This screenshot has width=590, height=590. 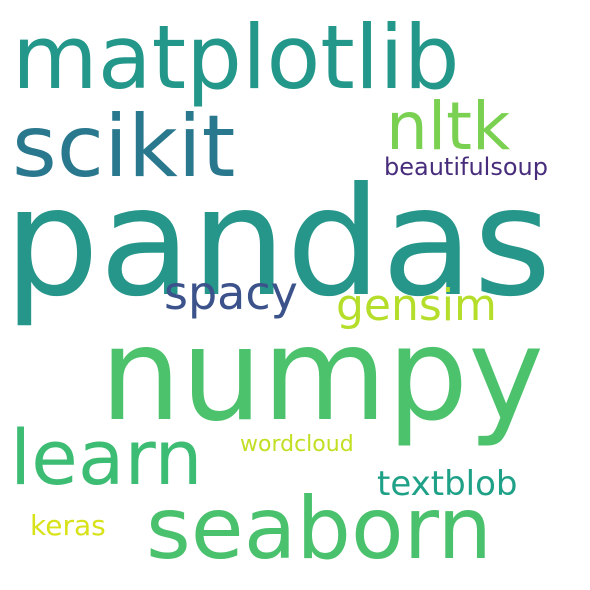 I want to click on word-learn: learn, so click(x=106, y=457).